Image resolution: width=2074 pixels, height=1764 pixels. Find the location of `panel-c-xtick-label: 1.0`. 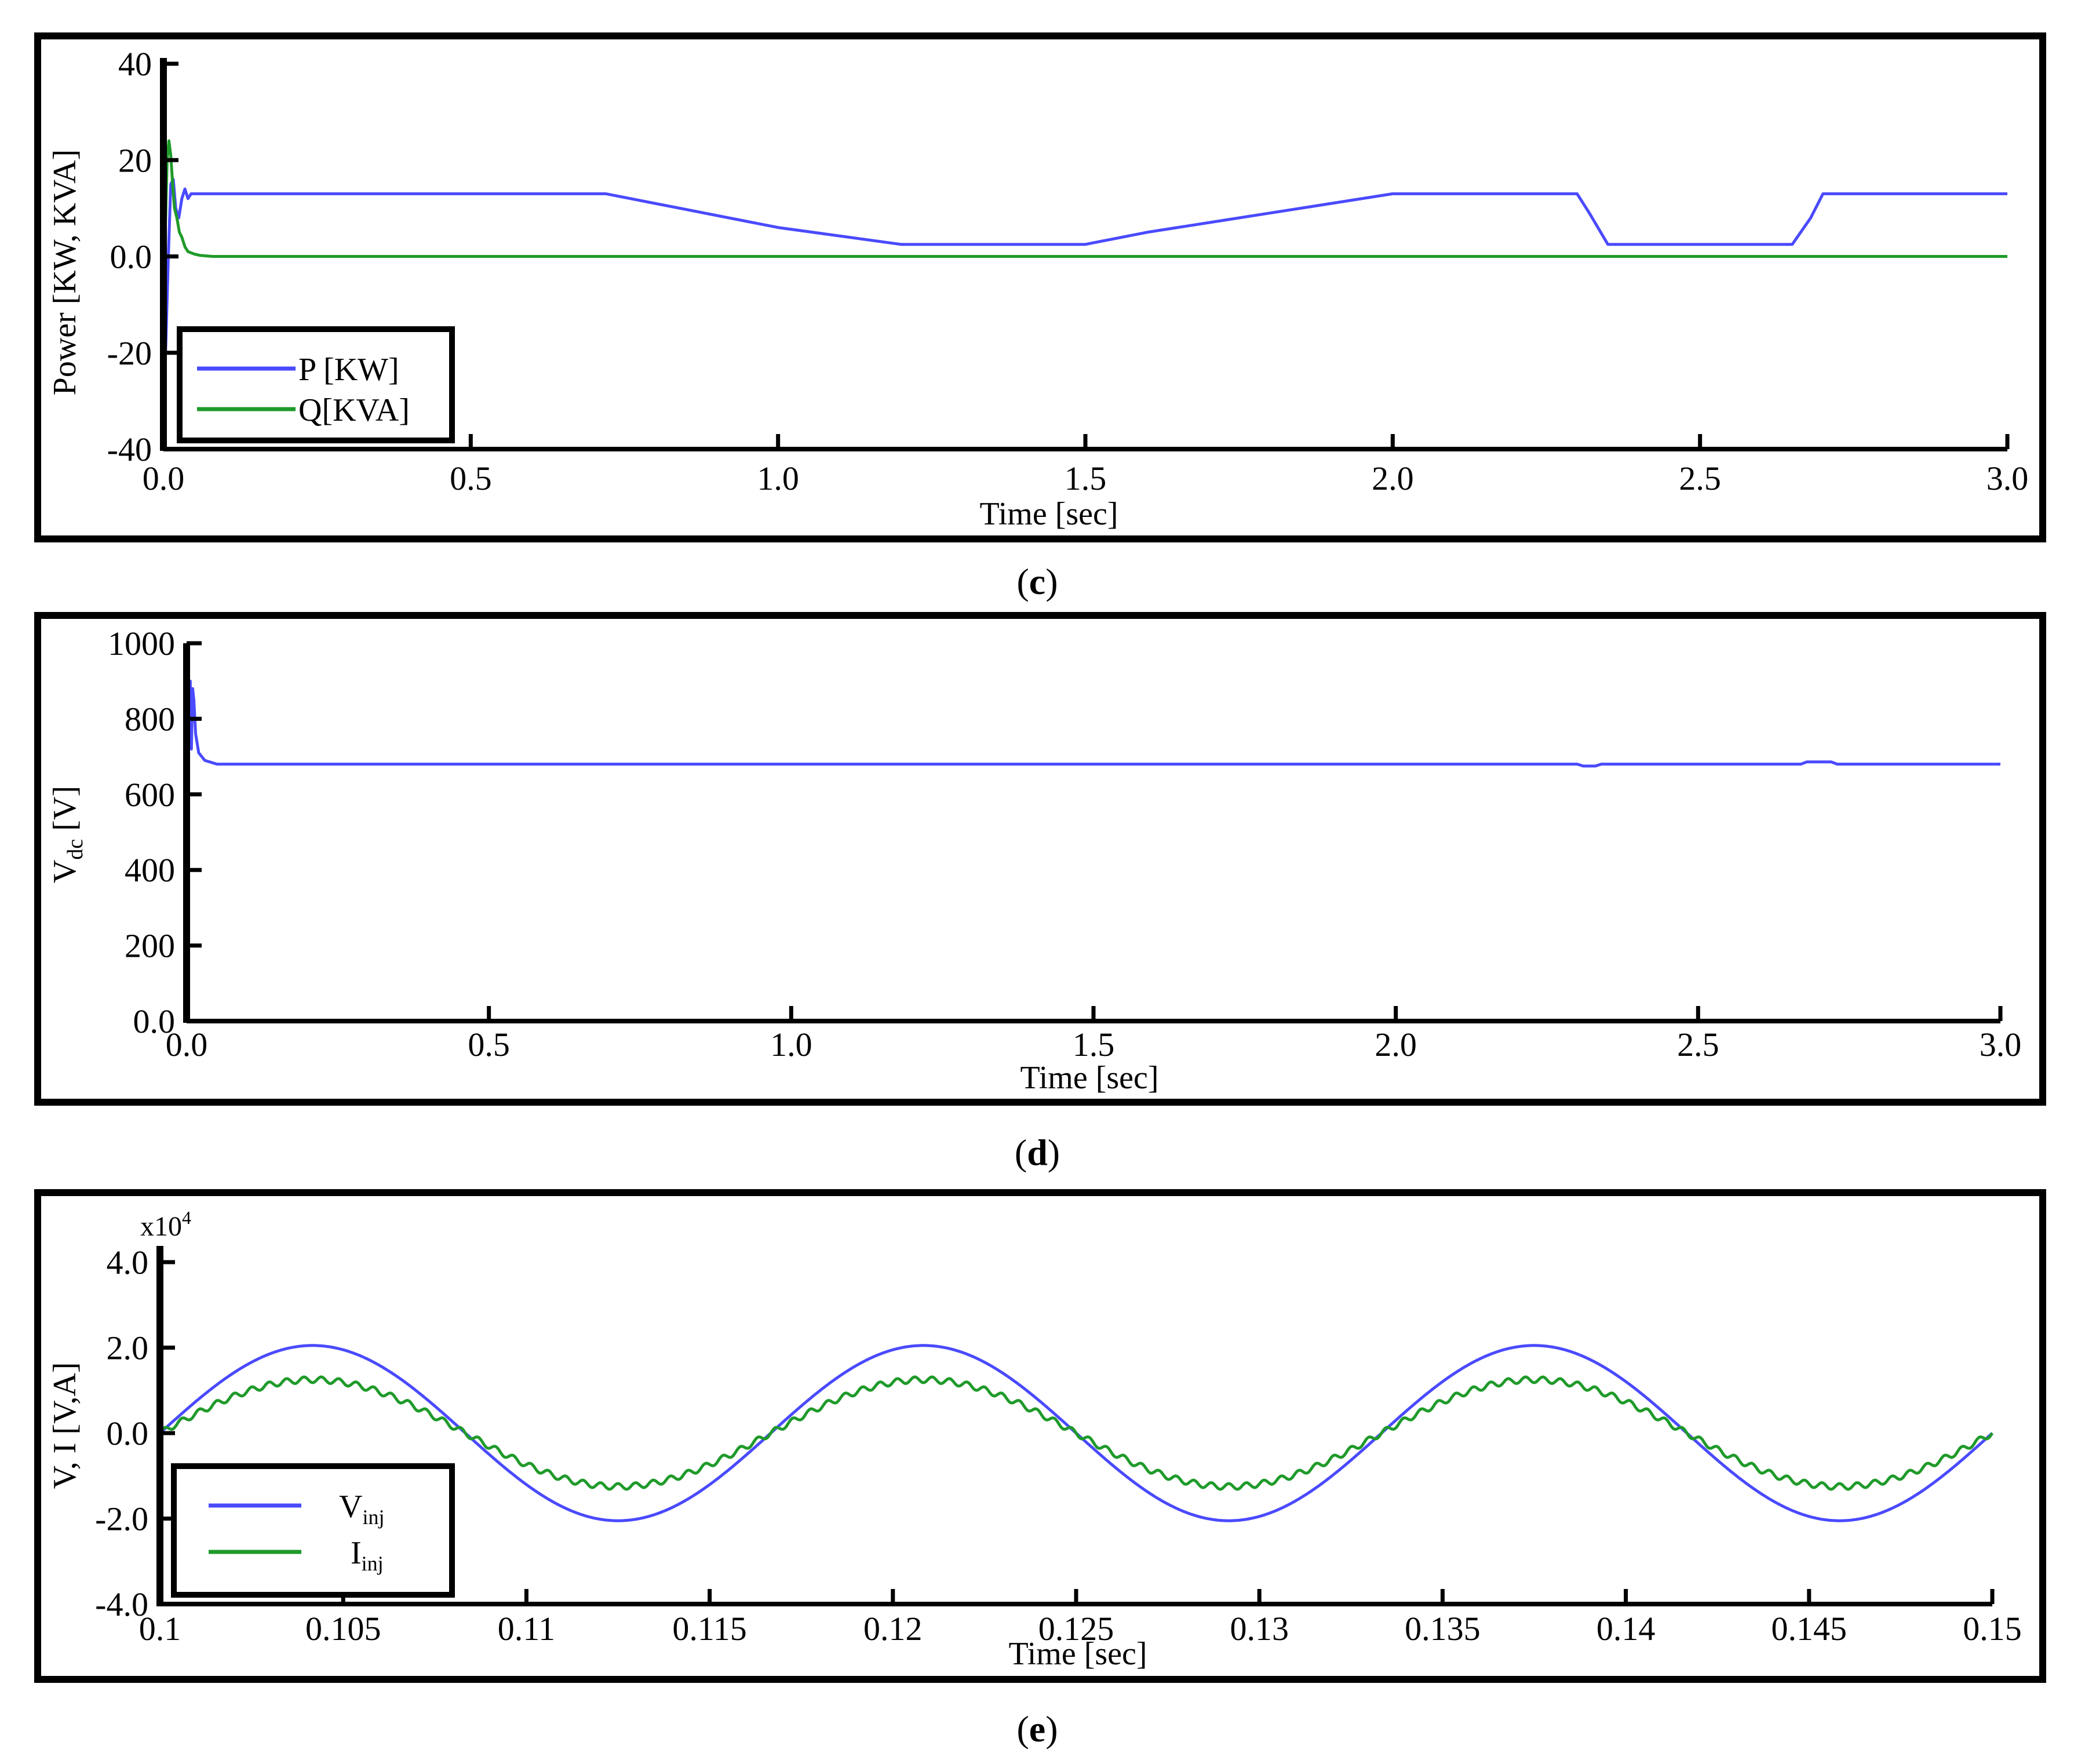

panel-c-xtick-label: 1.0 is located at coordinates (778, 478).